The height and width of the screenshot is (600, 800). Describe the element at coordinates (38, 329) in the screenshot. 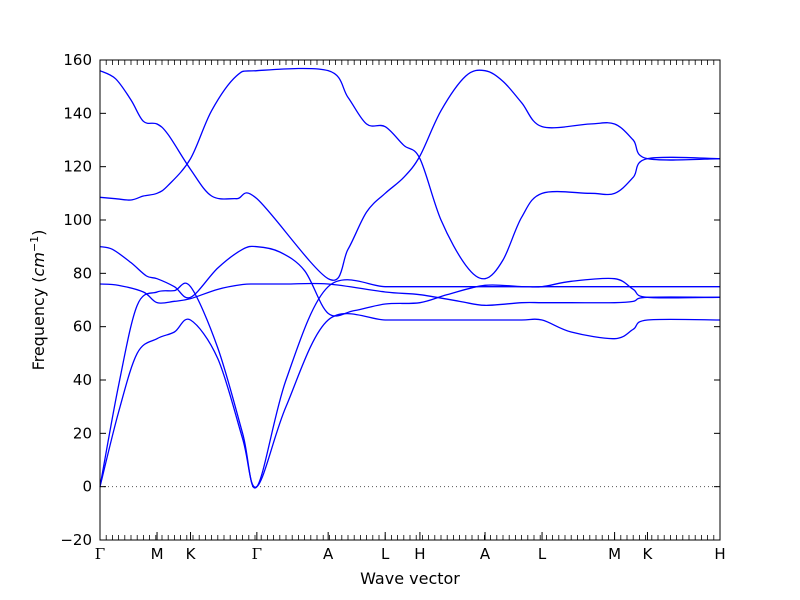

I see `y-axis-label-text: Frequency` at that location.